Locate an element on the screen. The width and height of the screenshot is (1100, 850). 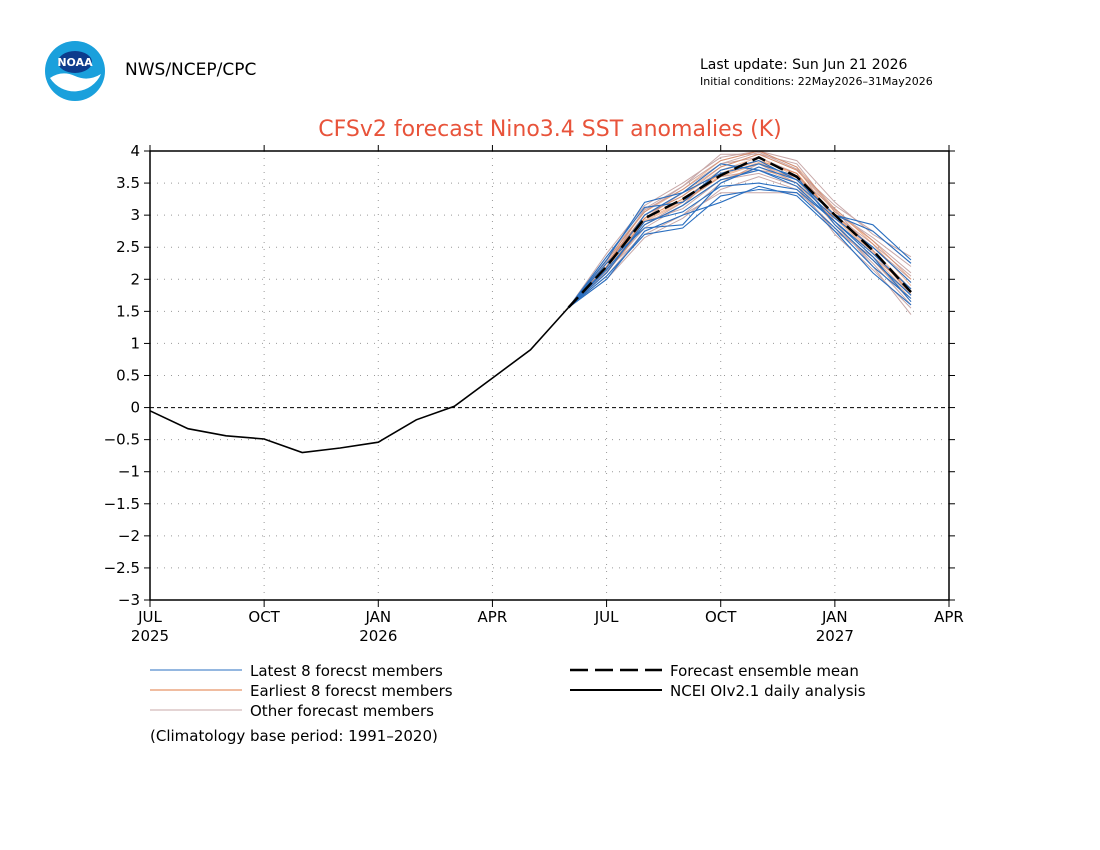
ensemble-mean-line is located at coordinates (739, 232).